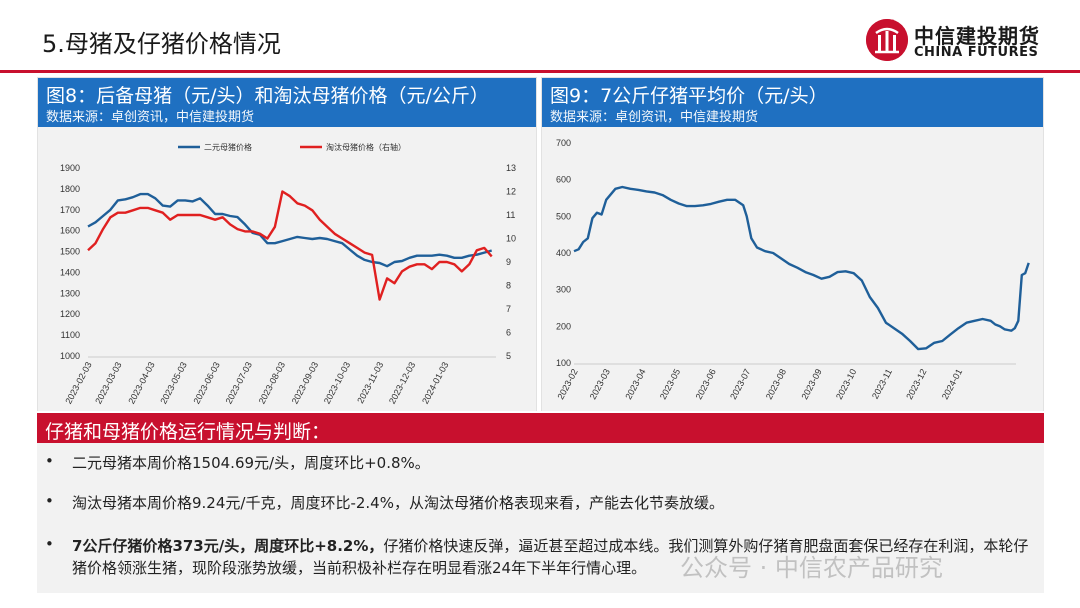 This screenshot has width=1080, height=608. Describe the element at coordinates (811, 384) in the screenshot. I see `x-tick-label: 2023-09` at that location.